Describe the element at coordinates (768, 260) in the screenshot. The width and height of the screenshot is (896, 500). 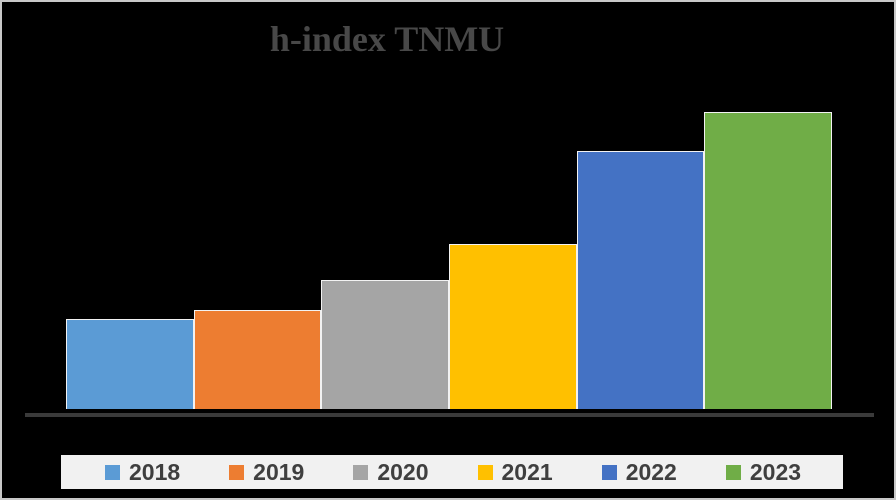
I see `bar-2023` at that location.